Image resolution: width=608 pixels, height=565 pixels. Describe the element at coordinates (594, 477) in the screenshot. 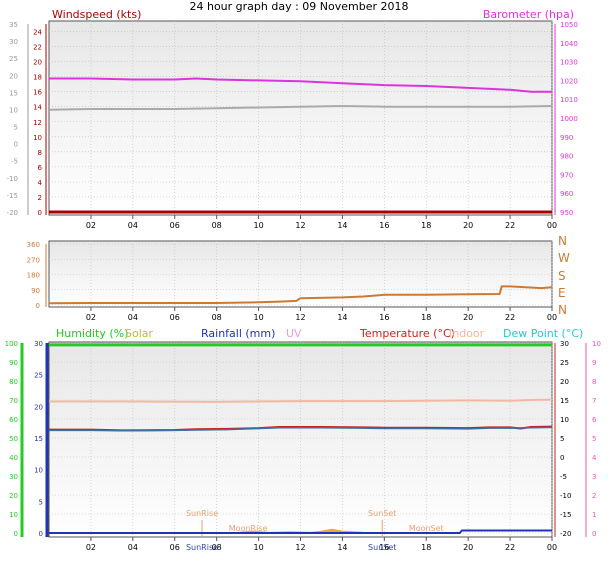

I see `bot-uv-tick-3: 3` at that location.